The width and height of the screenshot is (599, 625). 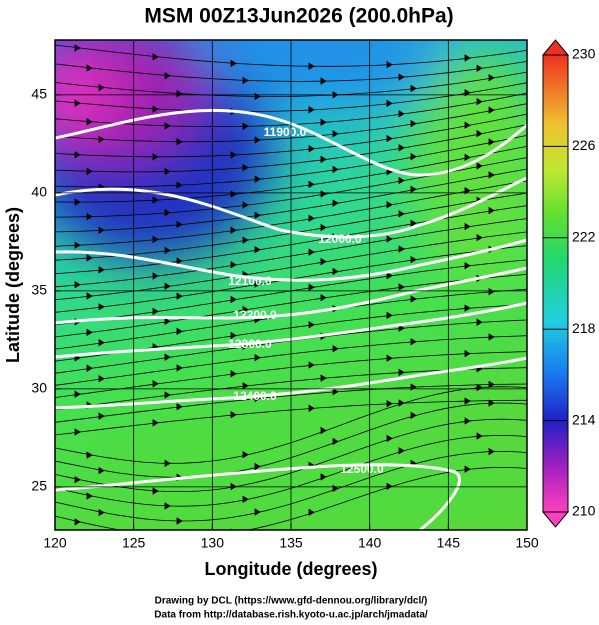 What do you see at coordinates (527, 543) in the screenshot?
I see `x-tick-label: 150` at bounding box center [527, 543].